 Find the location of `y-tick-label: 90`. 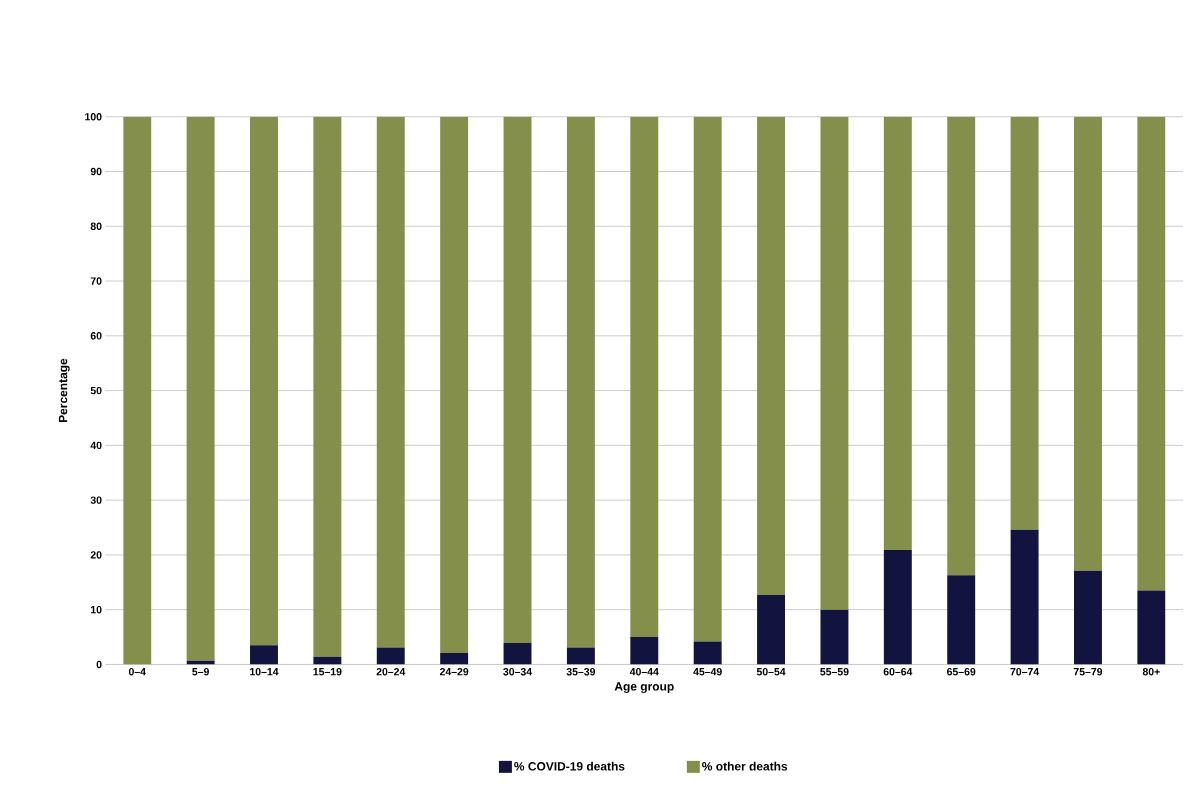

y-tick-label: 90 is located at coordinates (96, 171).